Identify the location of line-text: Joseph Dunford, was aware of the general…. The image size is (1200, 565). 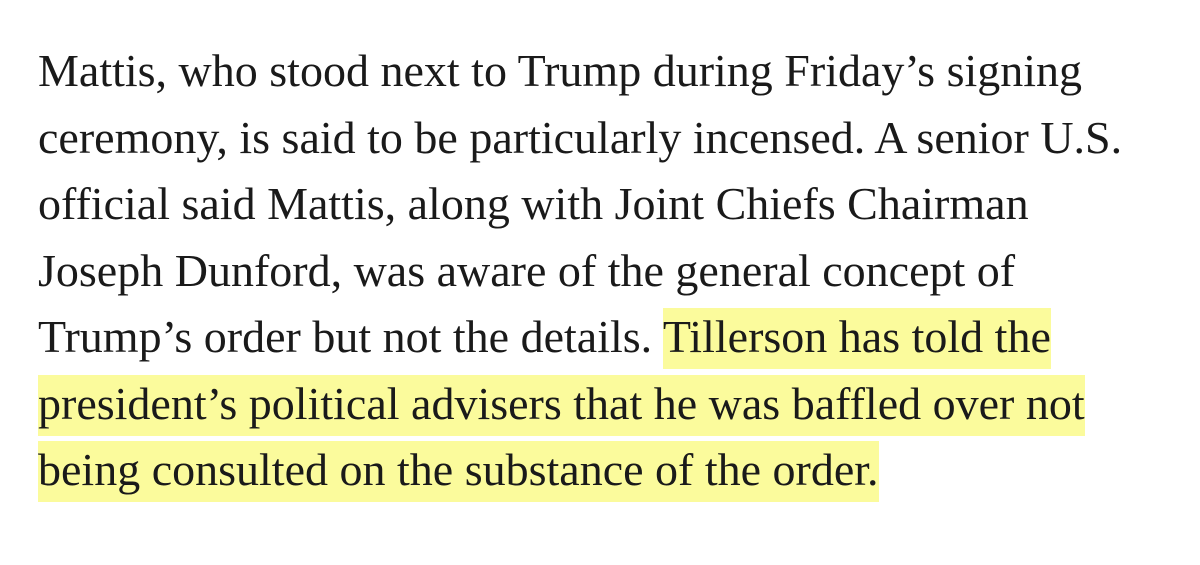
(527, 270).